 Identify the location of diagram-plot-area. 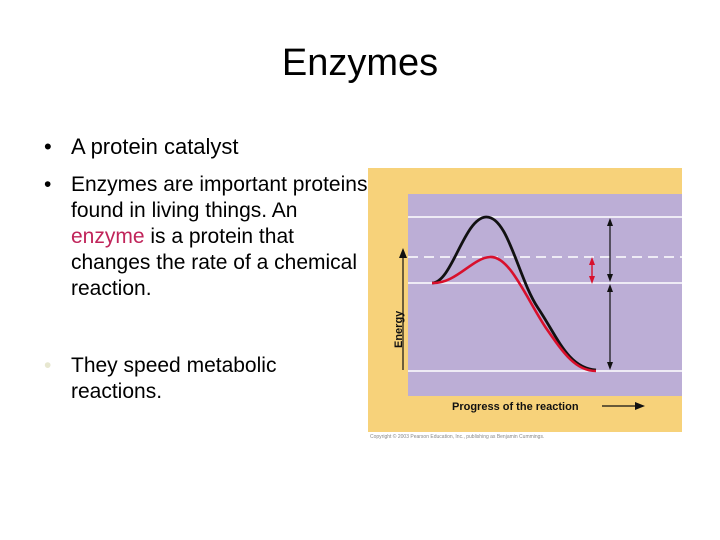
(545, 295).